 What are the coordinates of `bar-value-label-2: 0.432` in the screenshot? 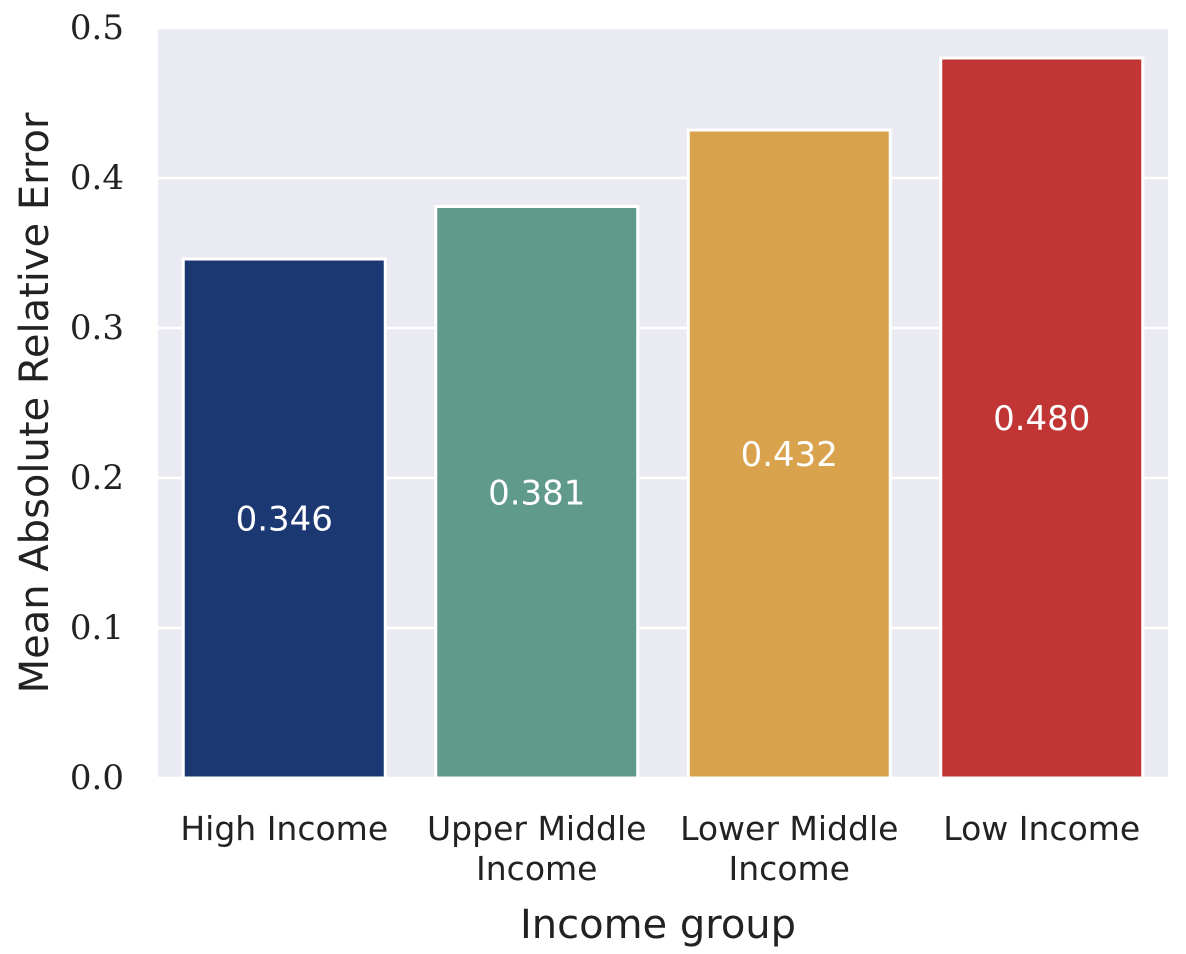 It's located at (789, 455).